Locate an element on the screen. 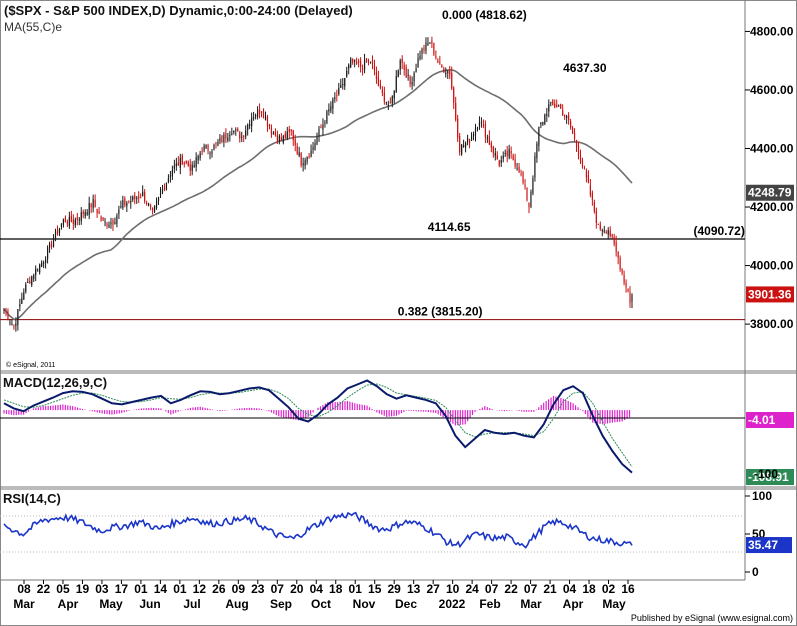 The image size is (797, 626). x-day-label: 21 is located at coordinates (550, 589).